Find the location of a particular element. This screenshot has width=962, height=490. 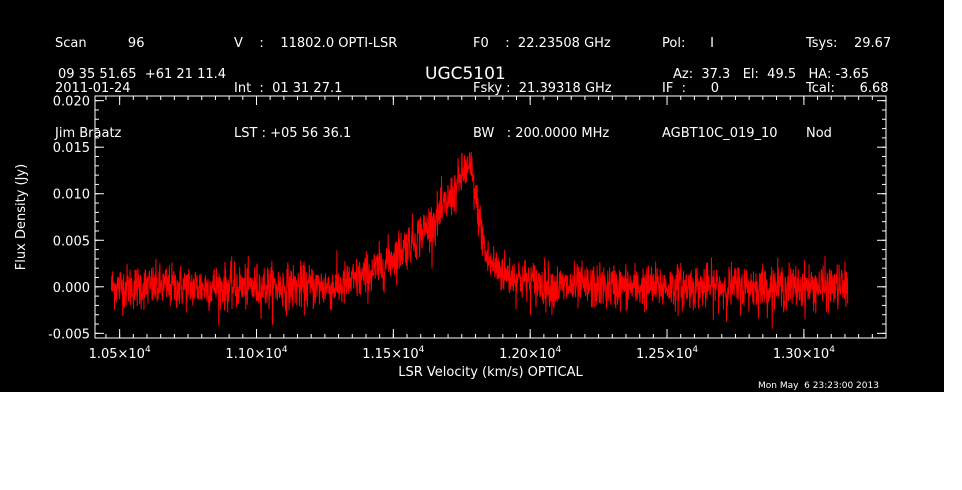

source-name: UGC5101 is located at coordinates (465, 74).